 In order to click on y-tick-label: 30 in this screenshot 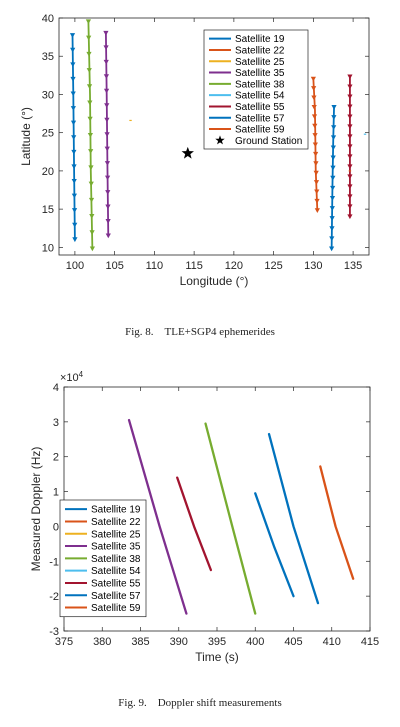, I will do `click(48, 95)`.